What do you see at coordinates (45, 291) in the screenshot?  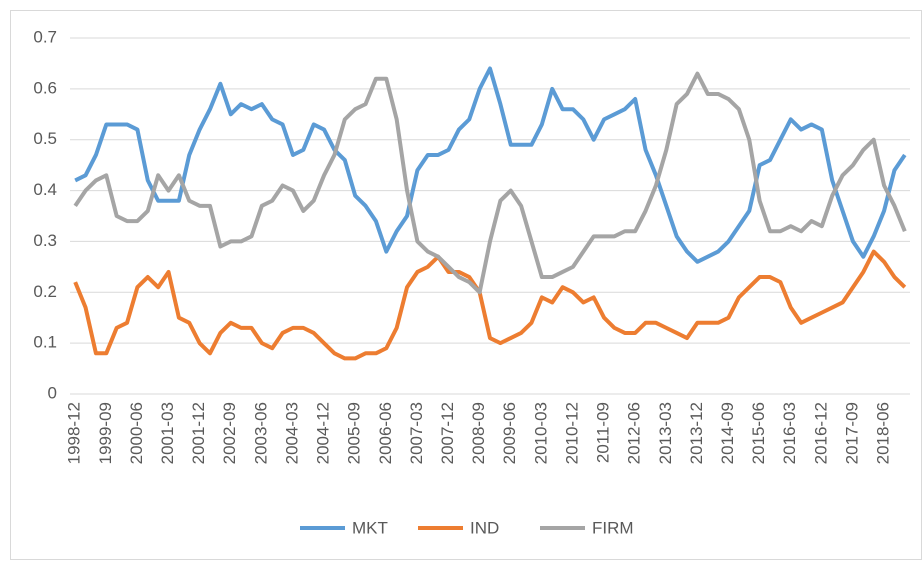 I see `y-tick-label: 0.2` at bounding box center [45, 291].